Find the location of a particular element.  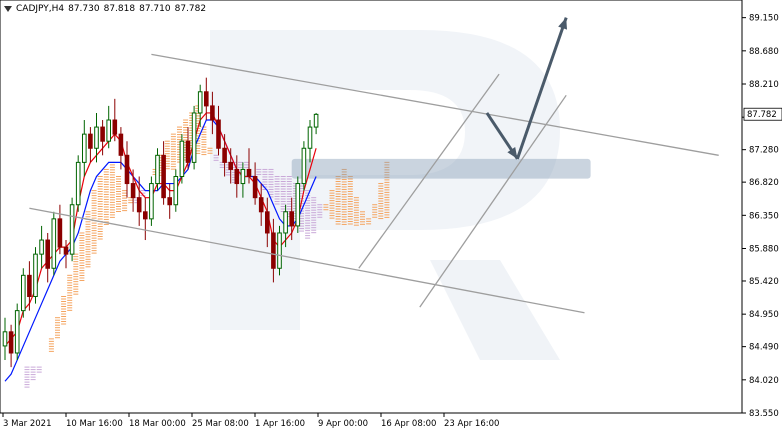

forecast-arrow-up-head is located at coordinates (563, 23).